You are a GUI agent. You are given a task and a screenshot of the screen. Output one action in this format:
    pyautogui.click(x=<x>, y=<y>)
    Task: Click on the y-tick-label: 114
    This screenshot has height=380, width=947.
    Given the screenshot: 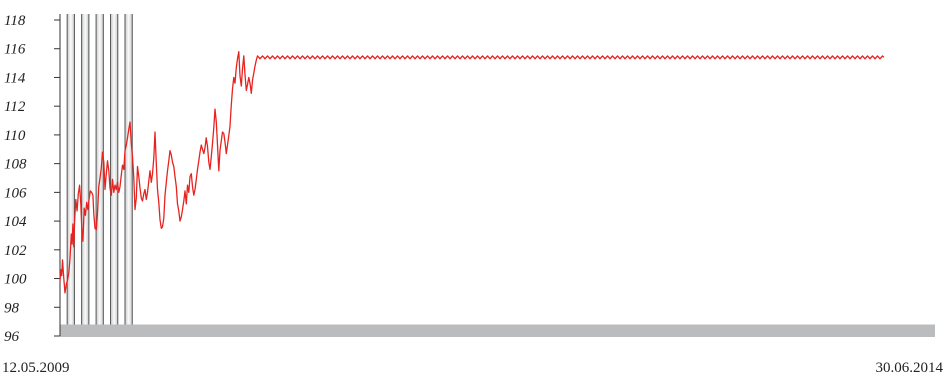 What is the action you would take?
    pyautogui.click(x=15, y=78)
    